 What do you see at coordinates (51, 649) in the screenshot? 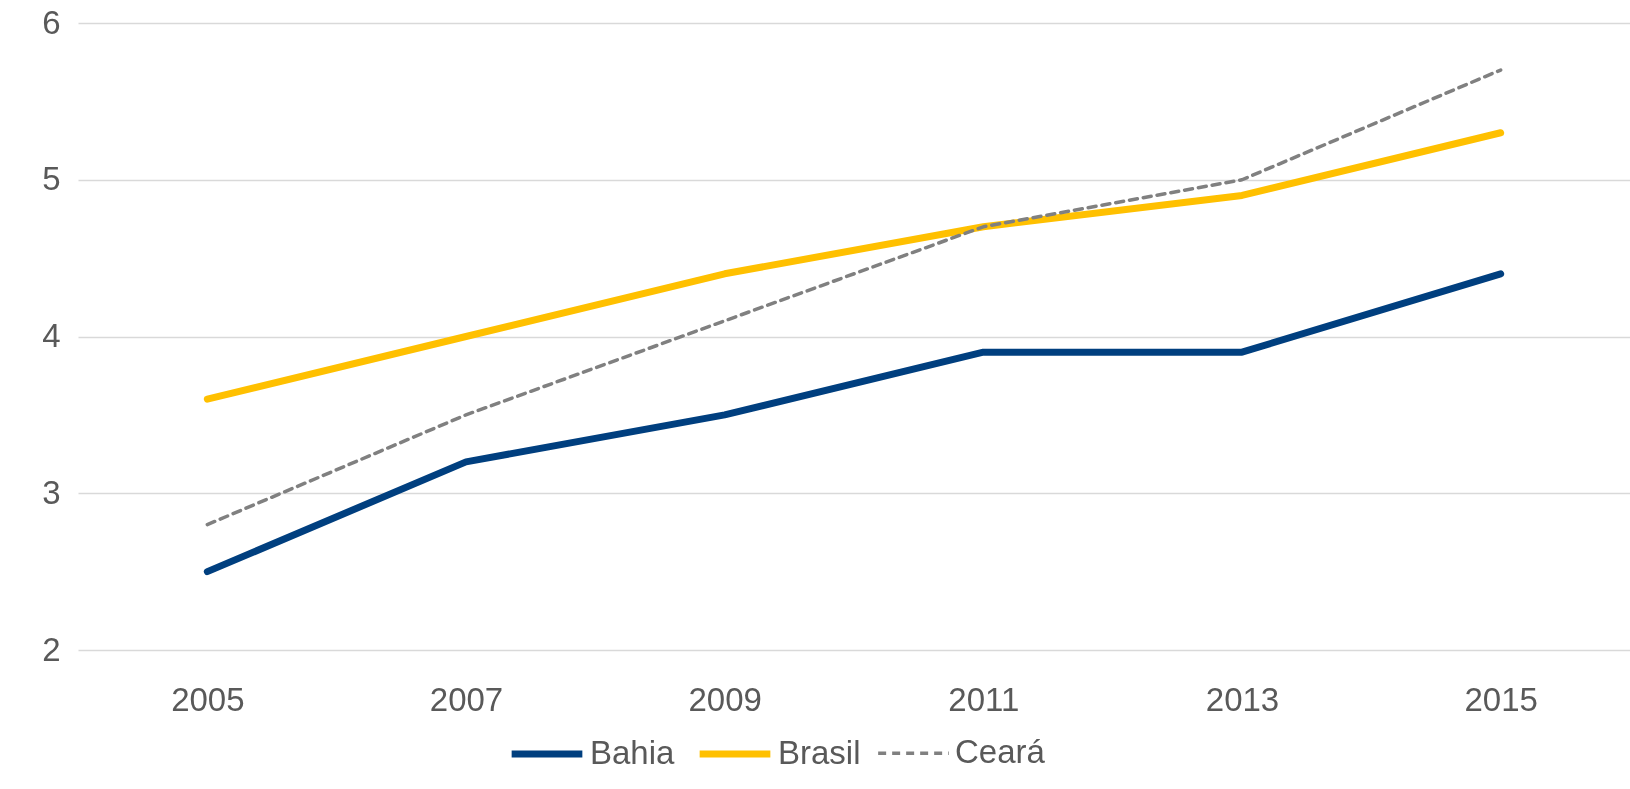
I see `y-tick-label: 2` at bounding box center [51, 649].